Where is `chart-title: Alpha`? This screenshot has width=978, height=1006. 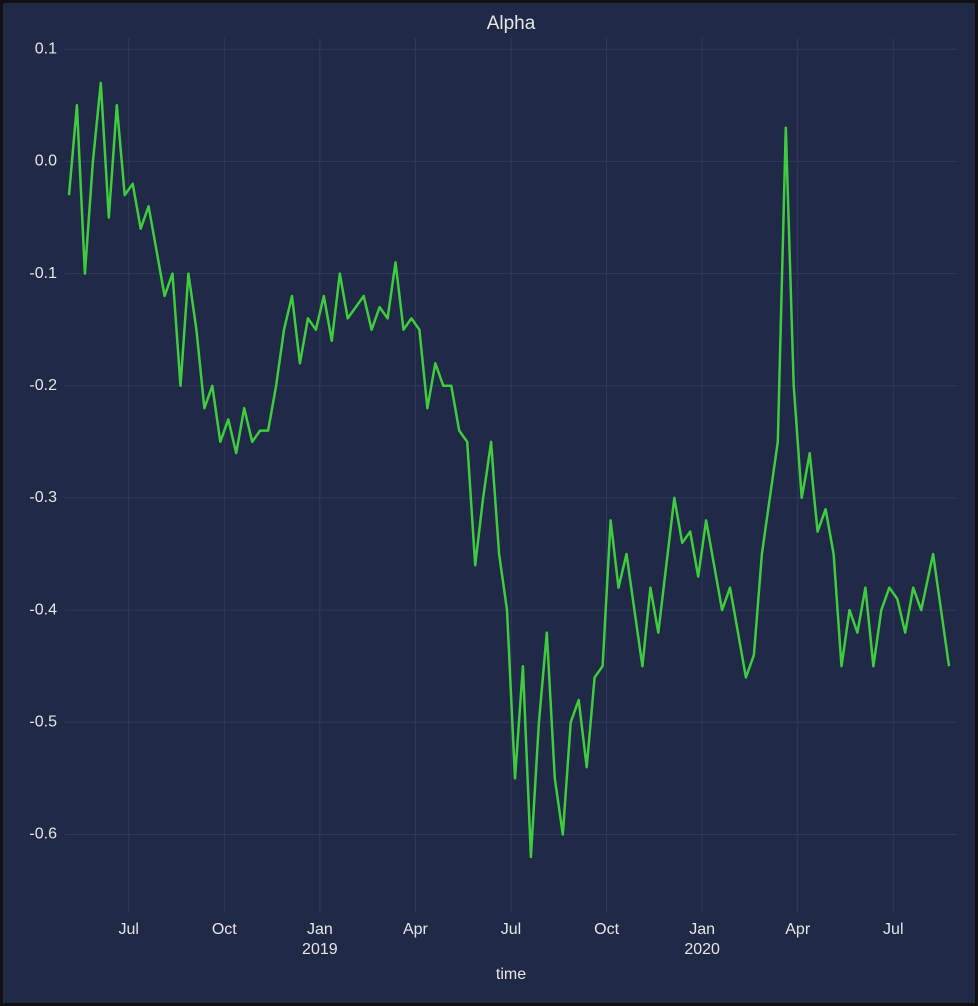 chart-title: Alpha is located at coordinates (511, 23).